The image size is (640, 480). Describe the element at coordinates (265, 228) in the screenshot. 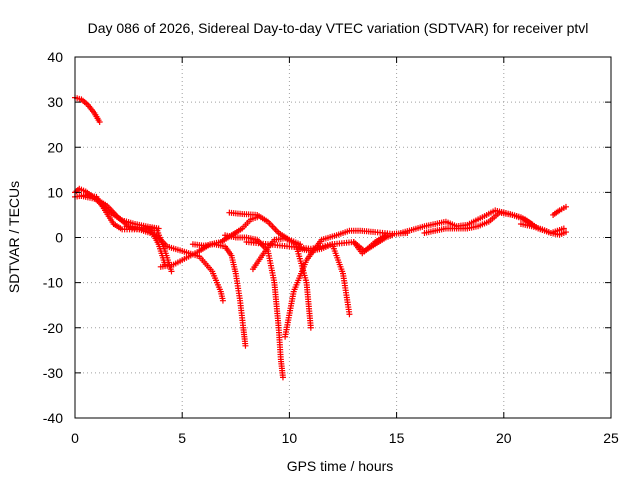

I see `series-track-h` at that location.